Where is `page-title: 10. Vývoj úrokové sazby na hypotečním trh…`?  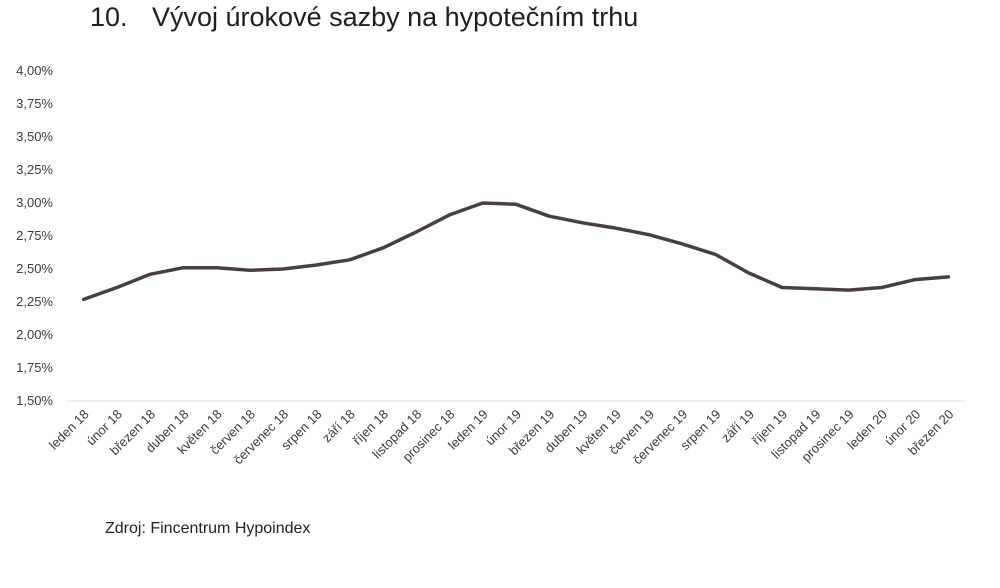 page-title: 10. Vývoj úrokové sazby na hypotečním trh… is located at coordinates (364, 17).